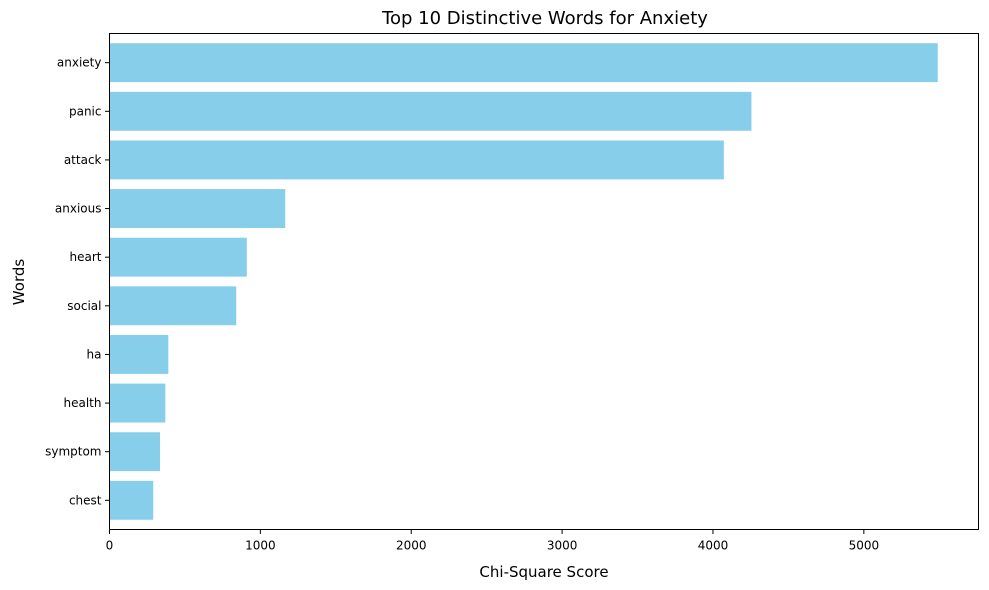  I want to click on y-tick-label: symptom, so click(73, 452).